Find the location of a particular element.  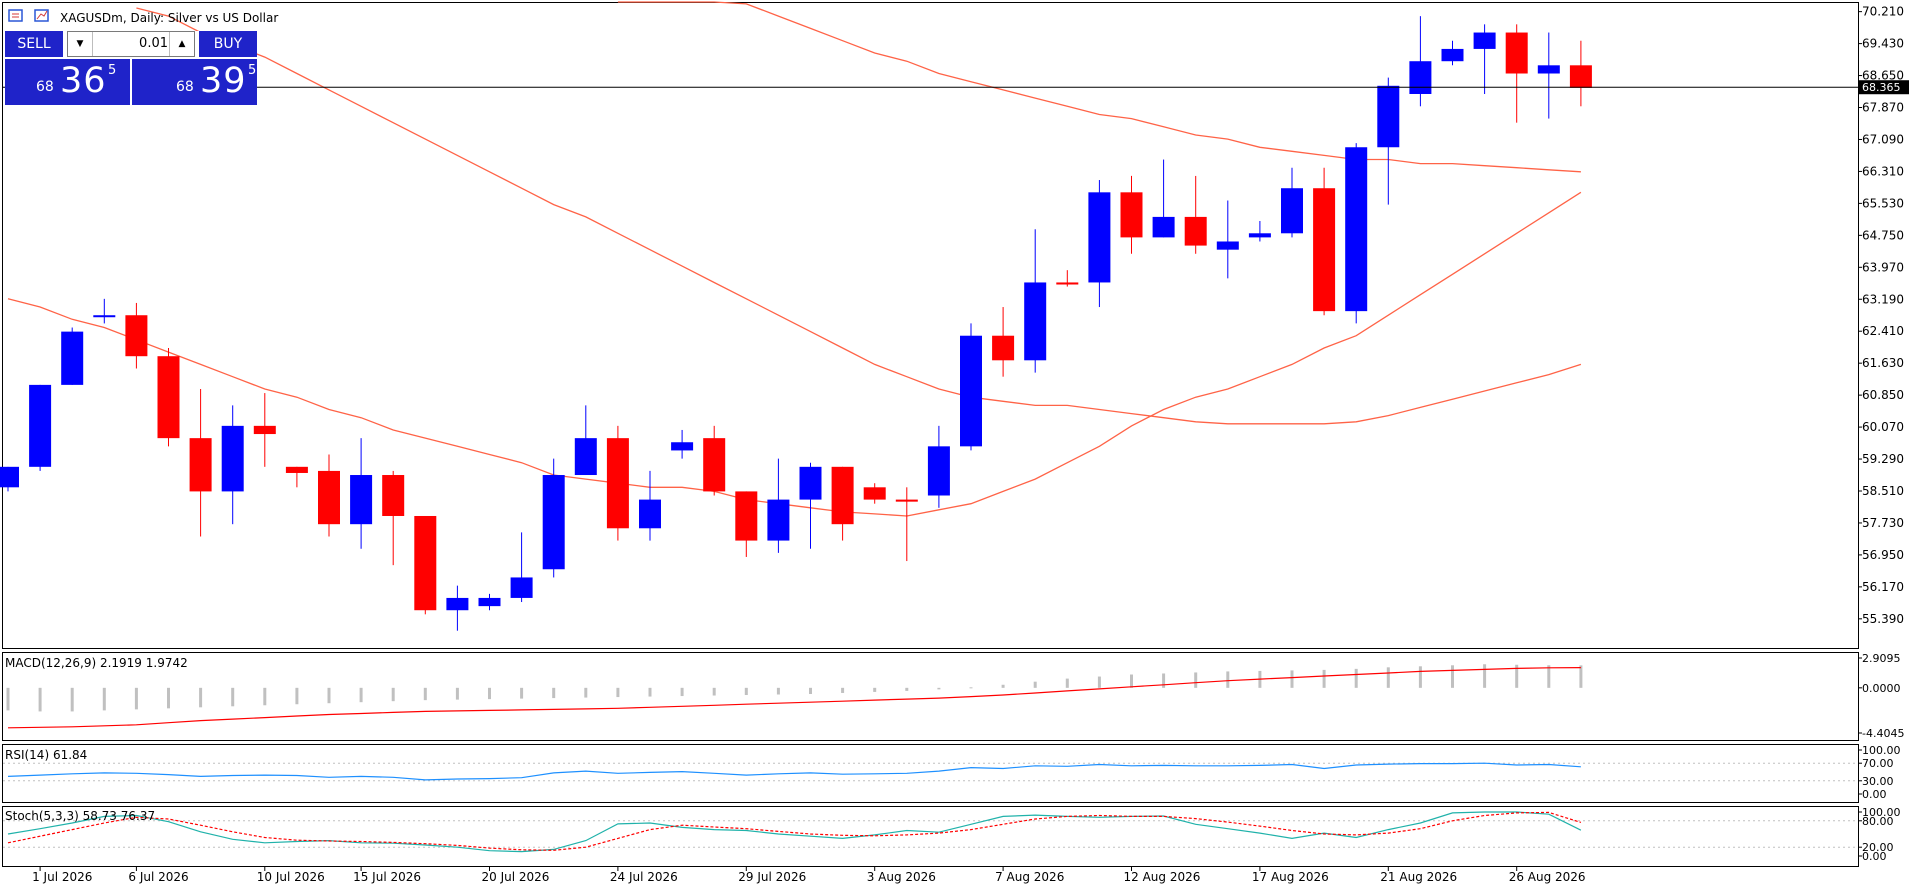

svg-text: 68.365 is located at coordinates (1881, 87).